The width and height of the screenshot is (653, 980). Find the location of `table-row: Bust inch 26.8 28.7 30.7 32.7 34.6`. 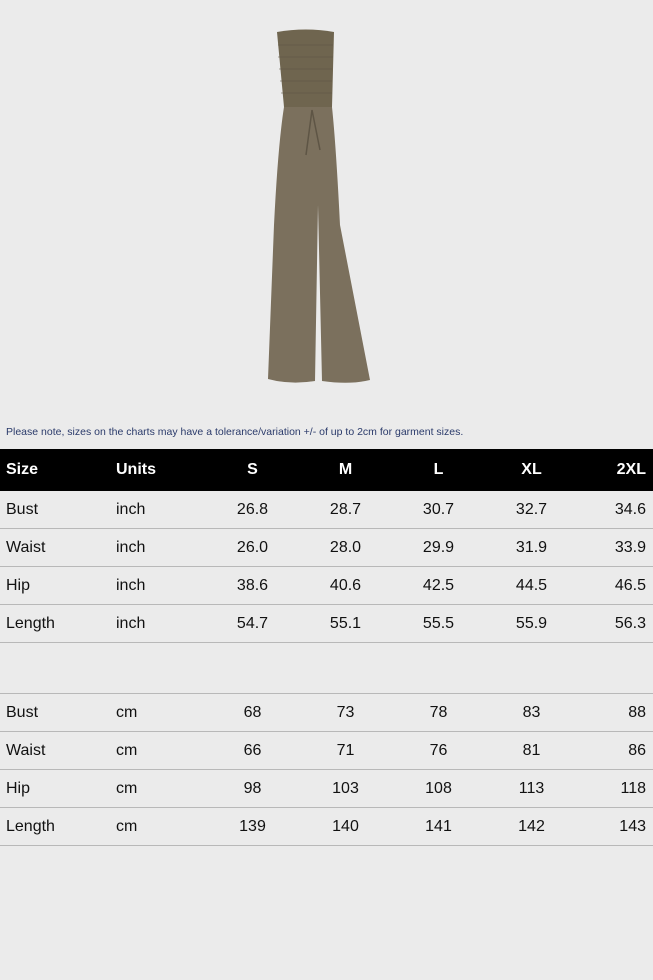

table-row: Bust inch 26.8 28.7 30.7 32.7 34.6 is located at coordinates (326, 510).